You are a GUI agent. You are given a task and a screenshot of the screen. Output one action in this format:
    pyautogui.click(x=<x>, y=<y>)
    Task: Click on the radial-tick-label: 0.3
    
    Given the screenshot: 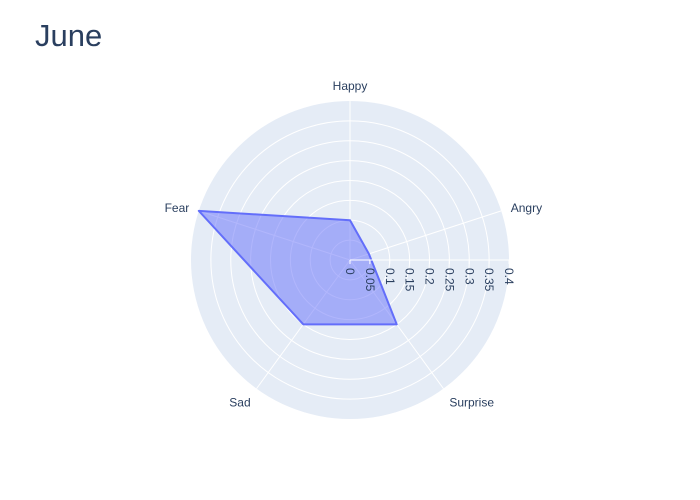 What is the action you would take?
    pyautogui.click(x=469, y=276)
    